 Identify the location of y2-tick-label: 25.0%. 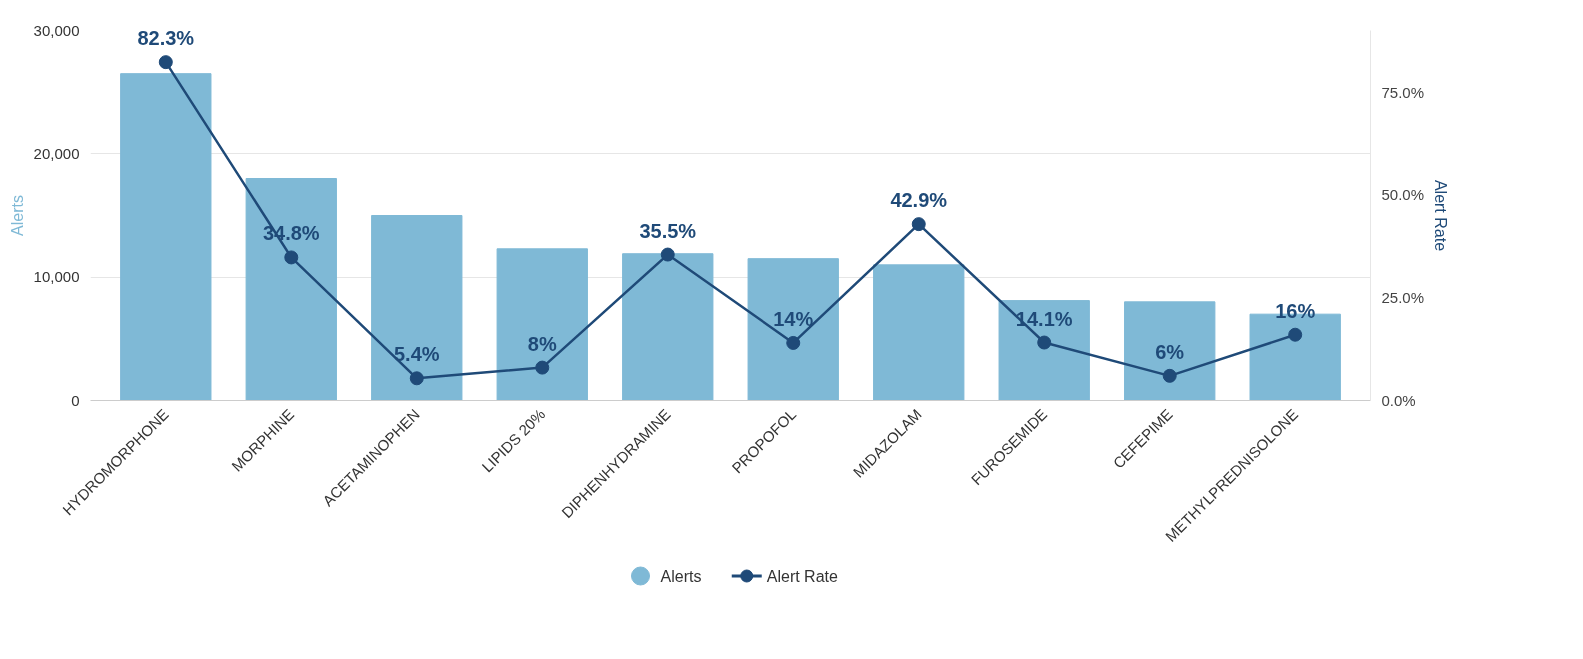
(1403, 298).